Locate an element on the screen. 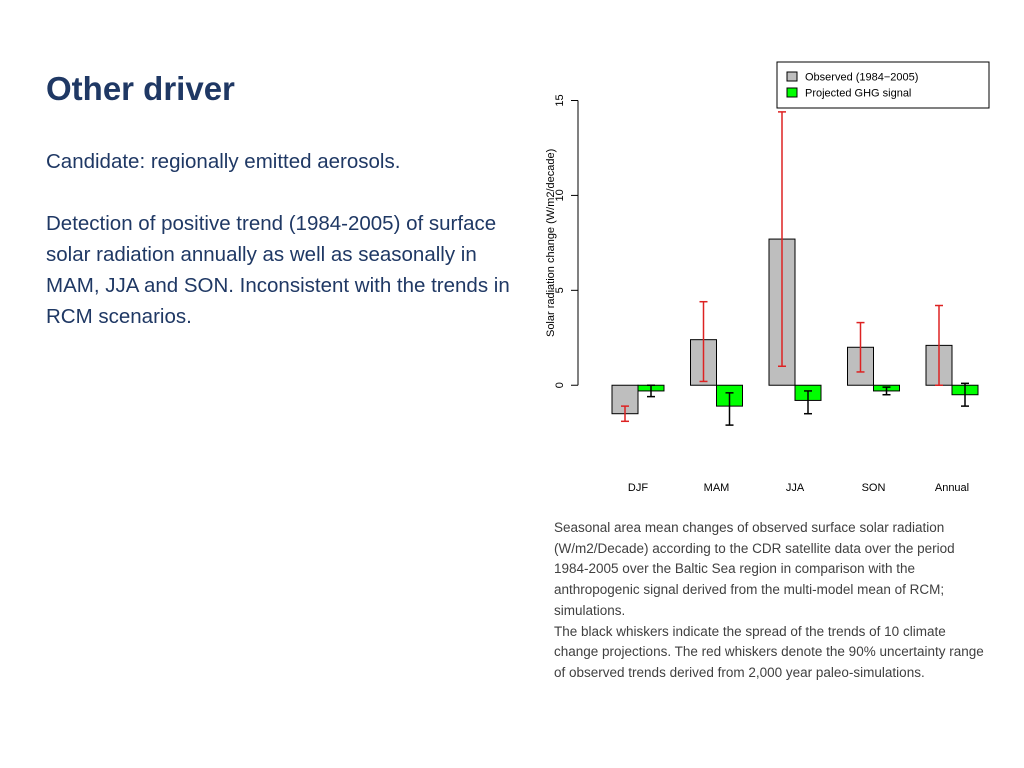 The image size is (1024, 768). y-tick-label: 0 is located at coordinates (560, 385).